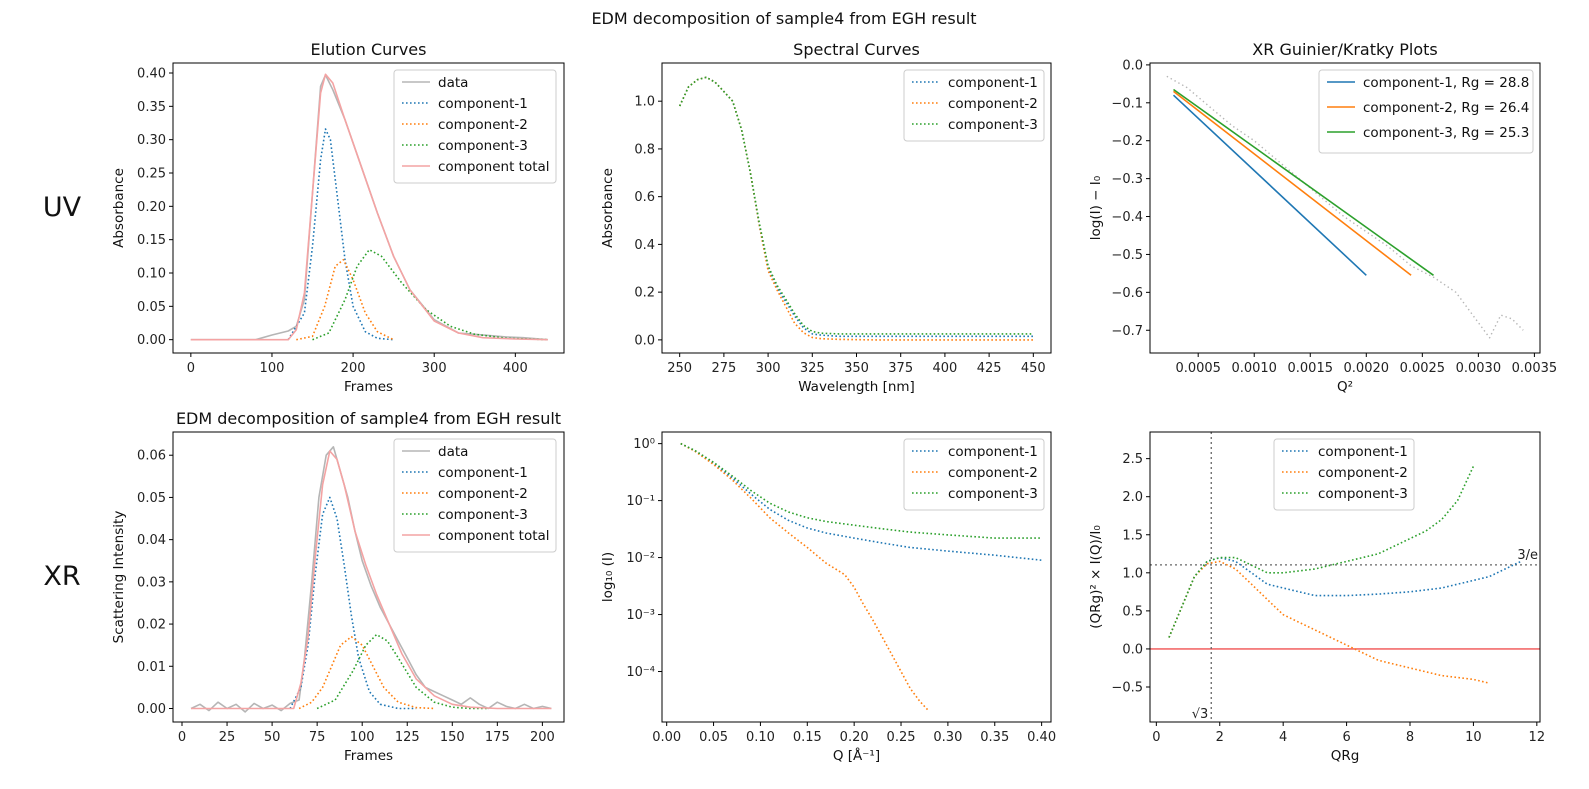  I want to click on x-tick-label: 25, so click(227, 737).